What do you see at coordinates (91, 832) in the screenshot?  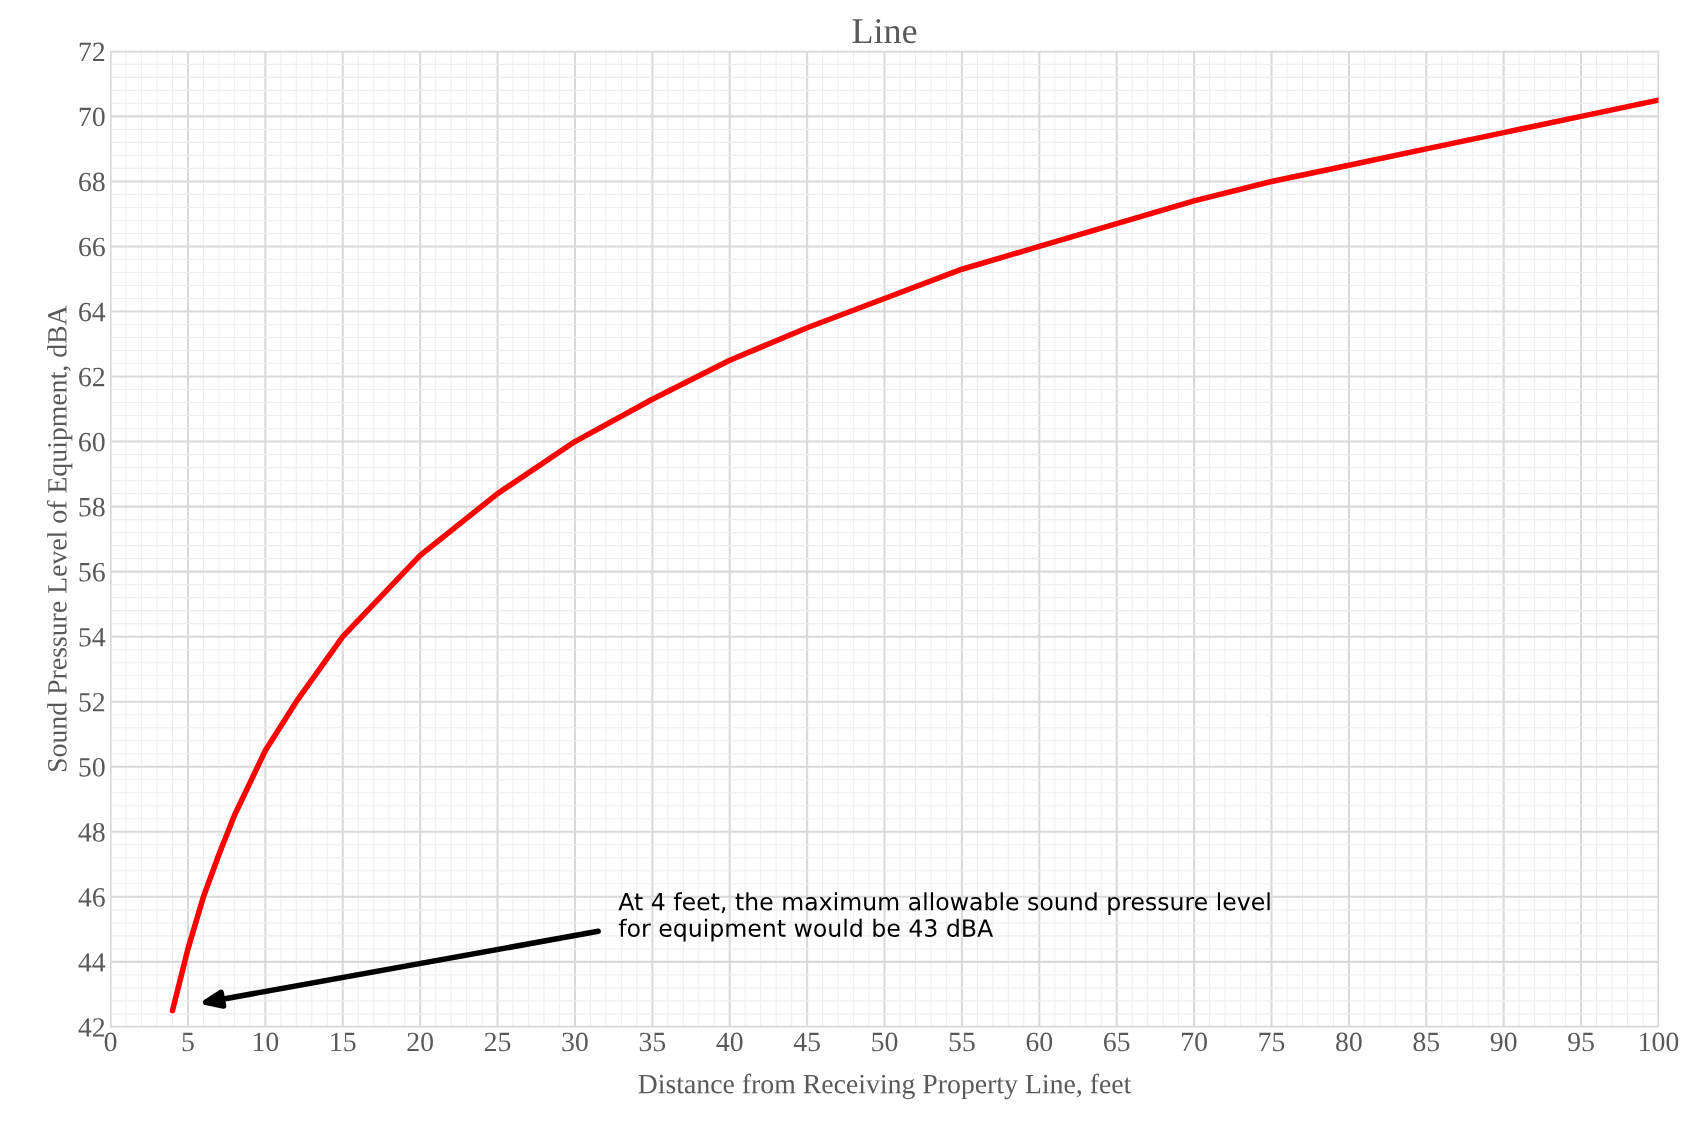 I see `y-tick-label: 48` at bounding box center [91, 832].